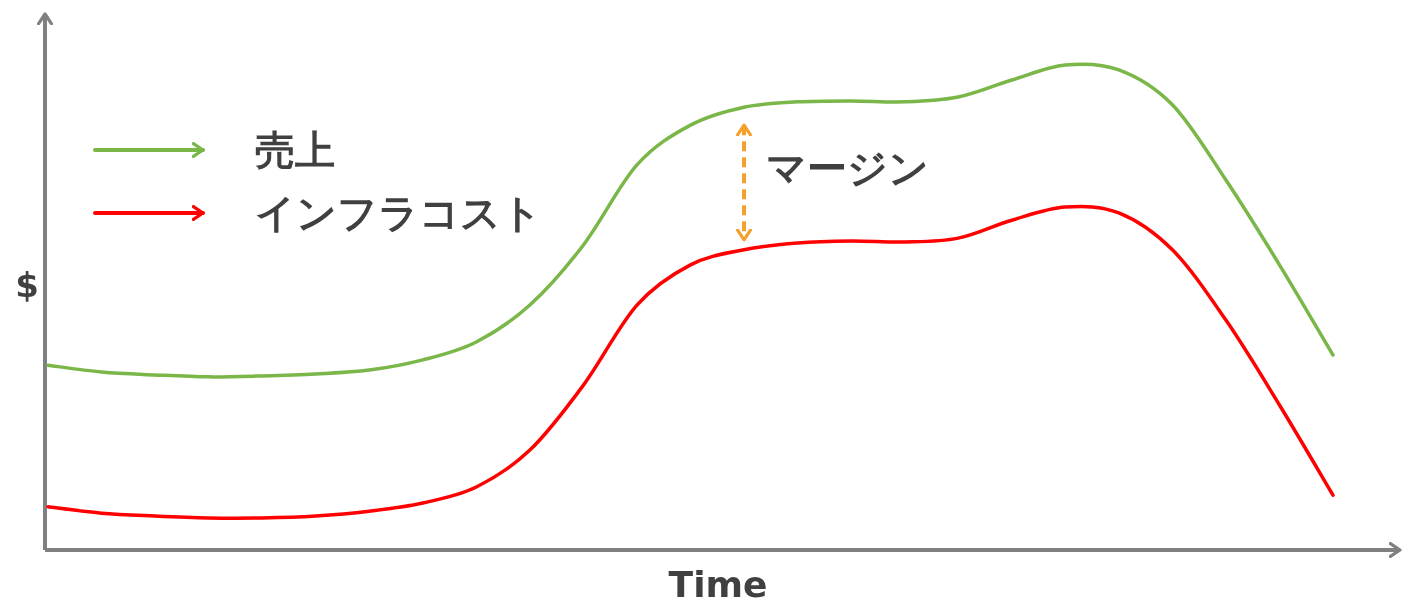 This screenshot has height=601, width=1410. I want to click on annotation: マージン, so click(848, 168).